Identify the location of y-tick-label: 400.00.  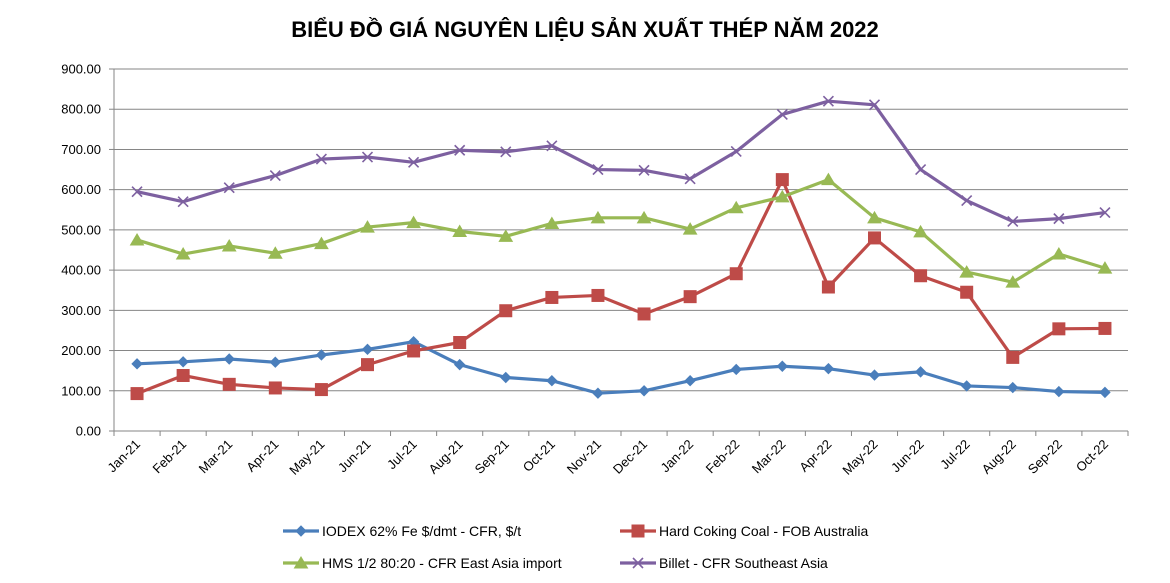
(81, 270).